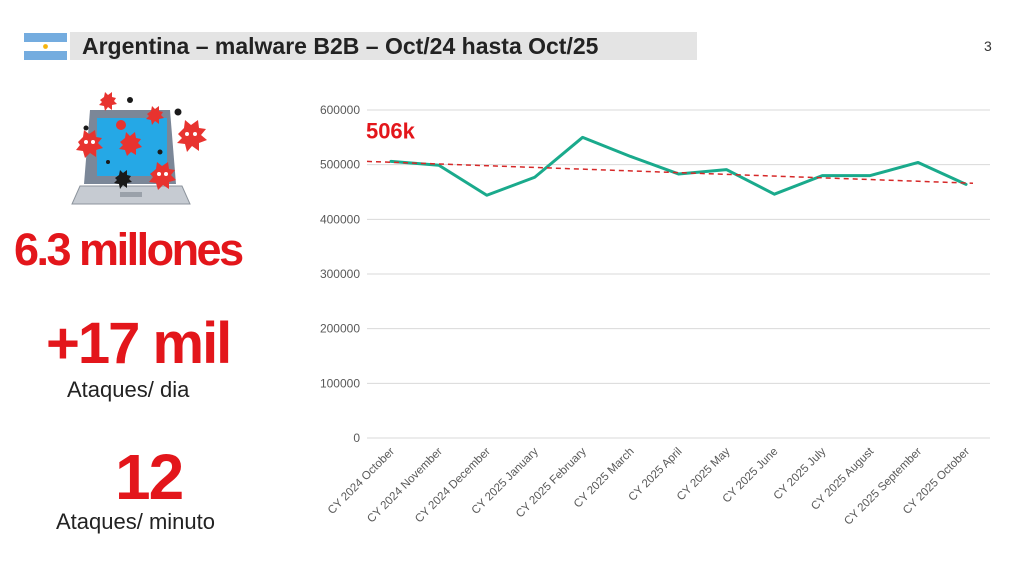 This screenshot has width=1024, height=576. What do you see at coordinates (340, 274) in the screenshot?
I see `y-tick-label: 300000` at bounding box center [340, 274].